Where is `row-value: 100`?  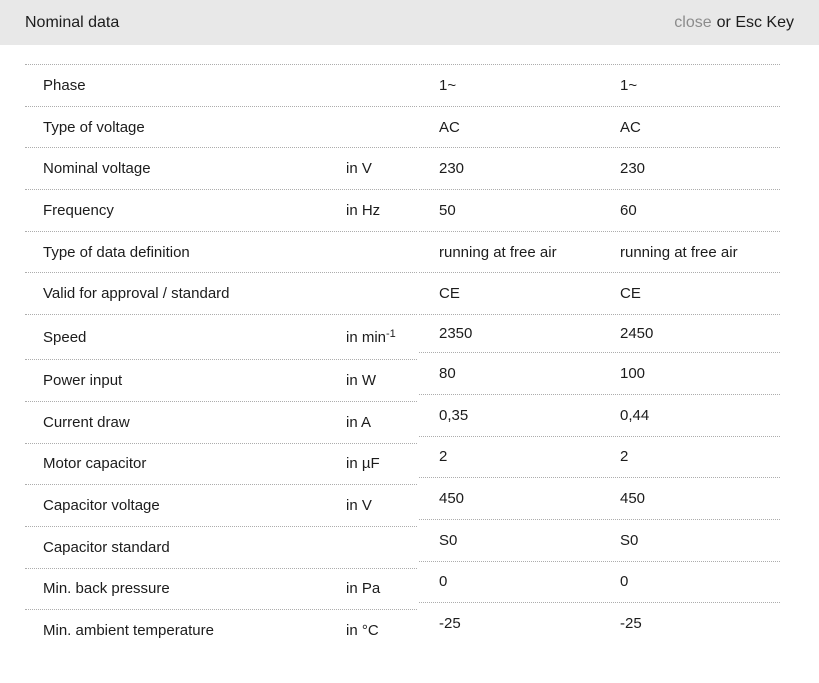
row-value: 100 is located at coordinates (633, 373).